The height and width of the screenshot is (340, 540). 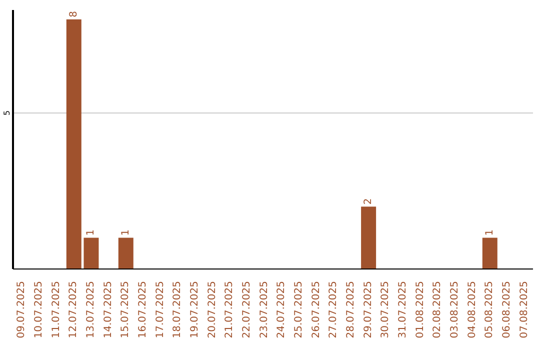 What do you see at coordinates (368, 309) in the screenshot?
I see `x-tick-label: 29.07.2025` at bounding box center [368, 309].